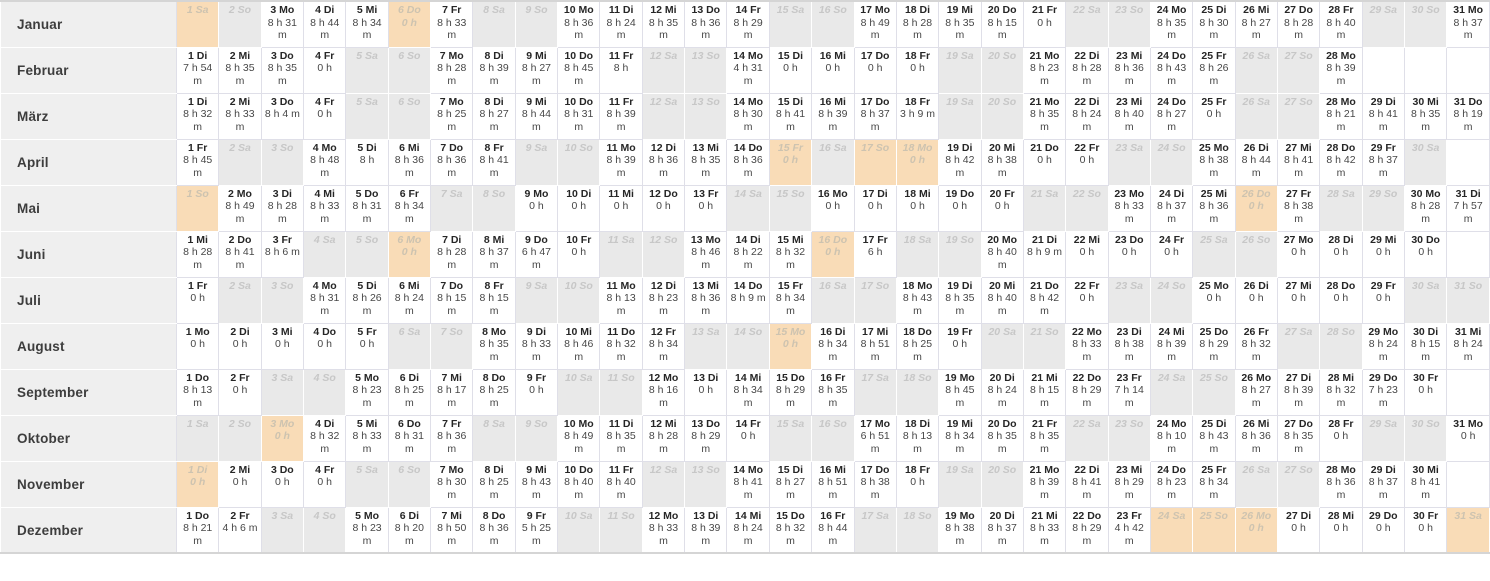  What do you see at coordinates (536, 24) in the screenshot?
I see `weekend-day-cell: 9 So` at bounding box center [536, 24].